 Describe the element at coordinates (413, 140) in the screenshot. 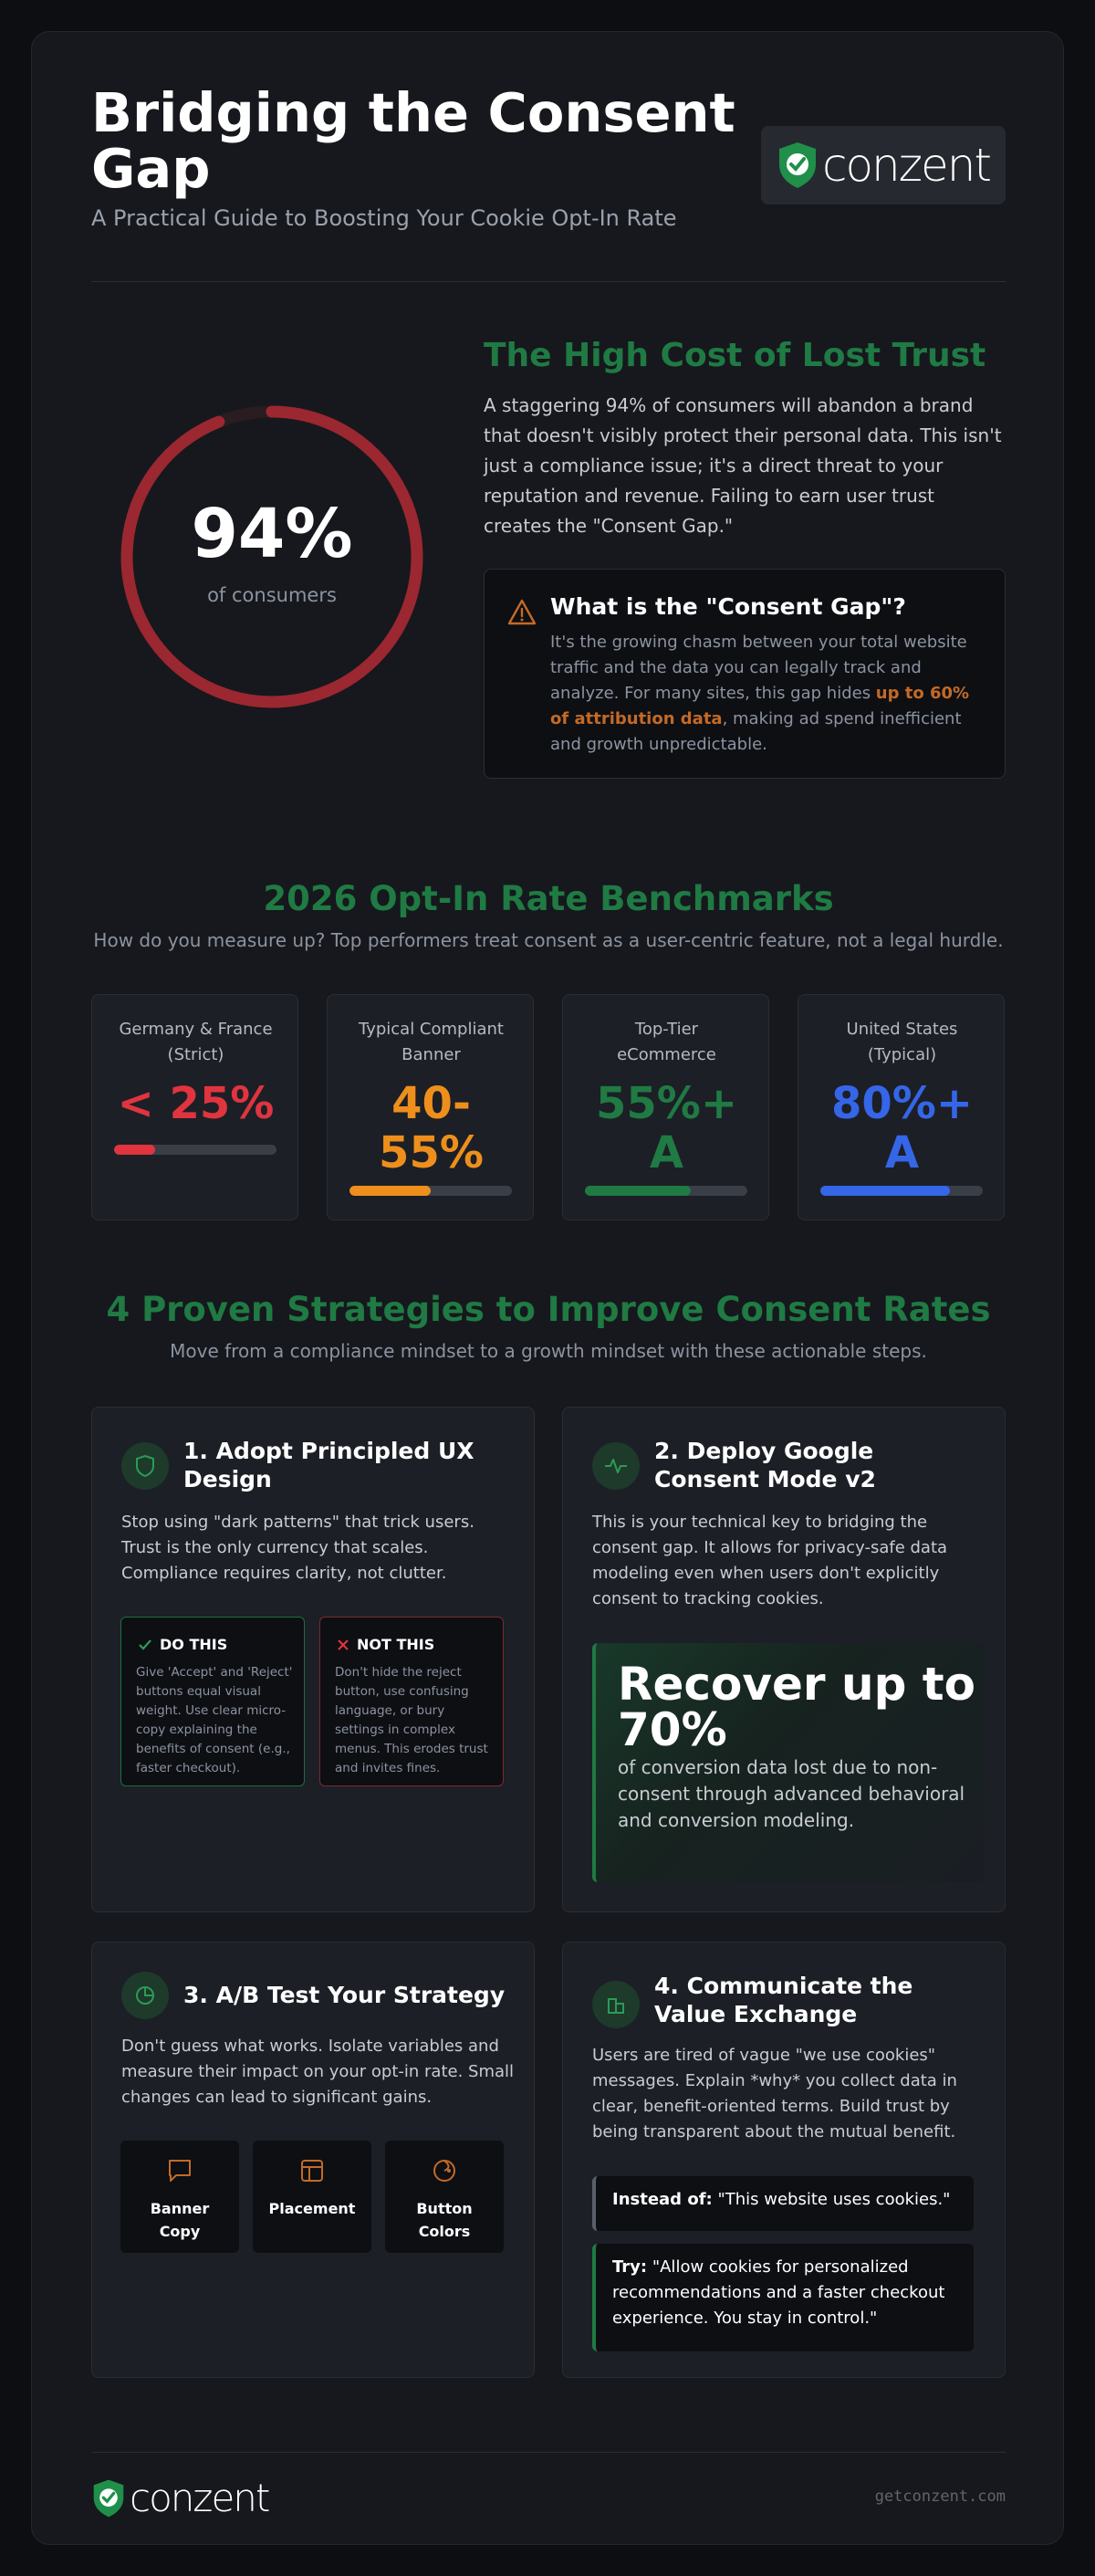

I see `page-title: Bridging the Consent Gap` at that location.